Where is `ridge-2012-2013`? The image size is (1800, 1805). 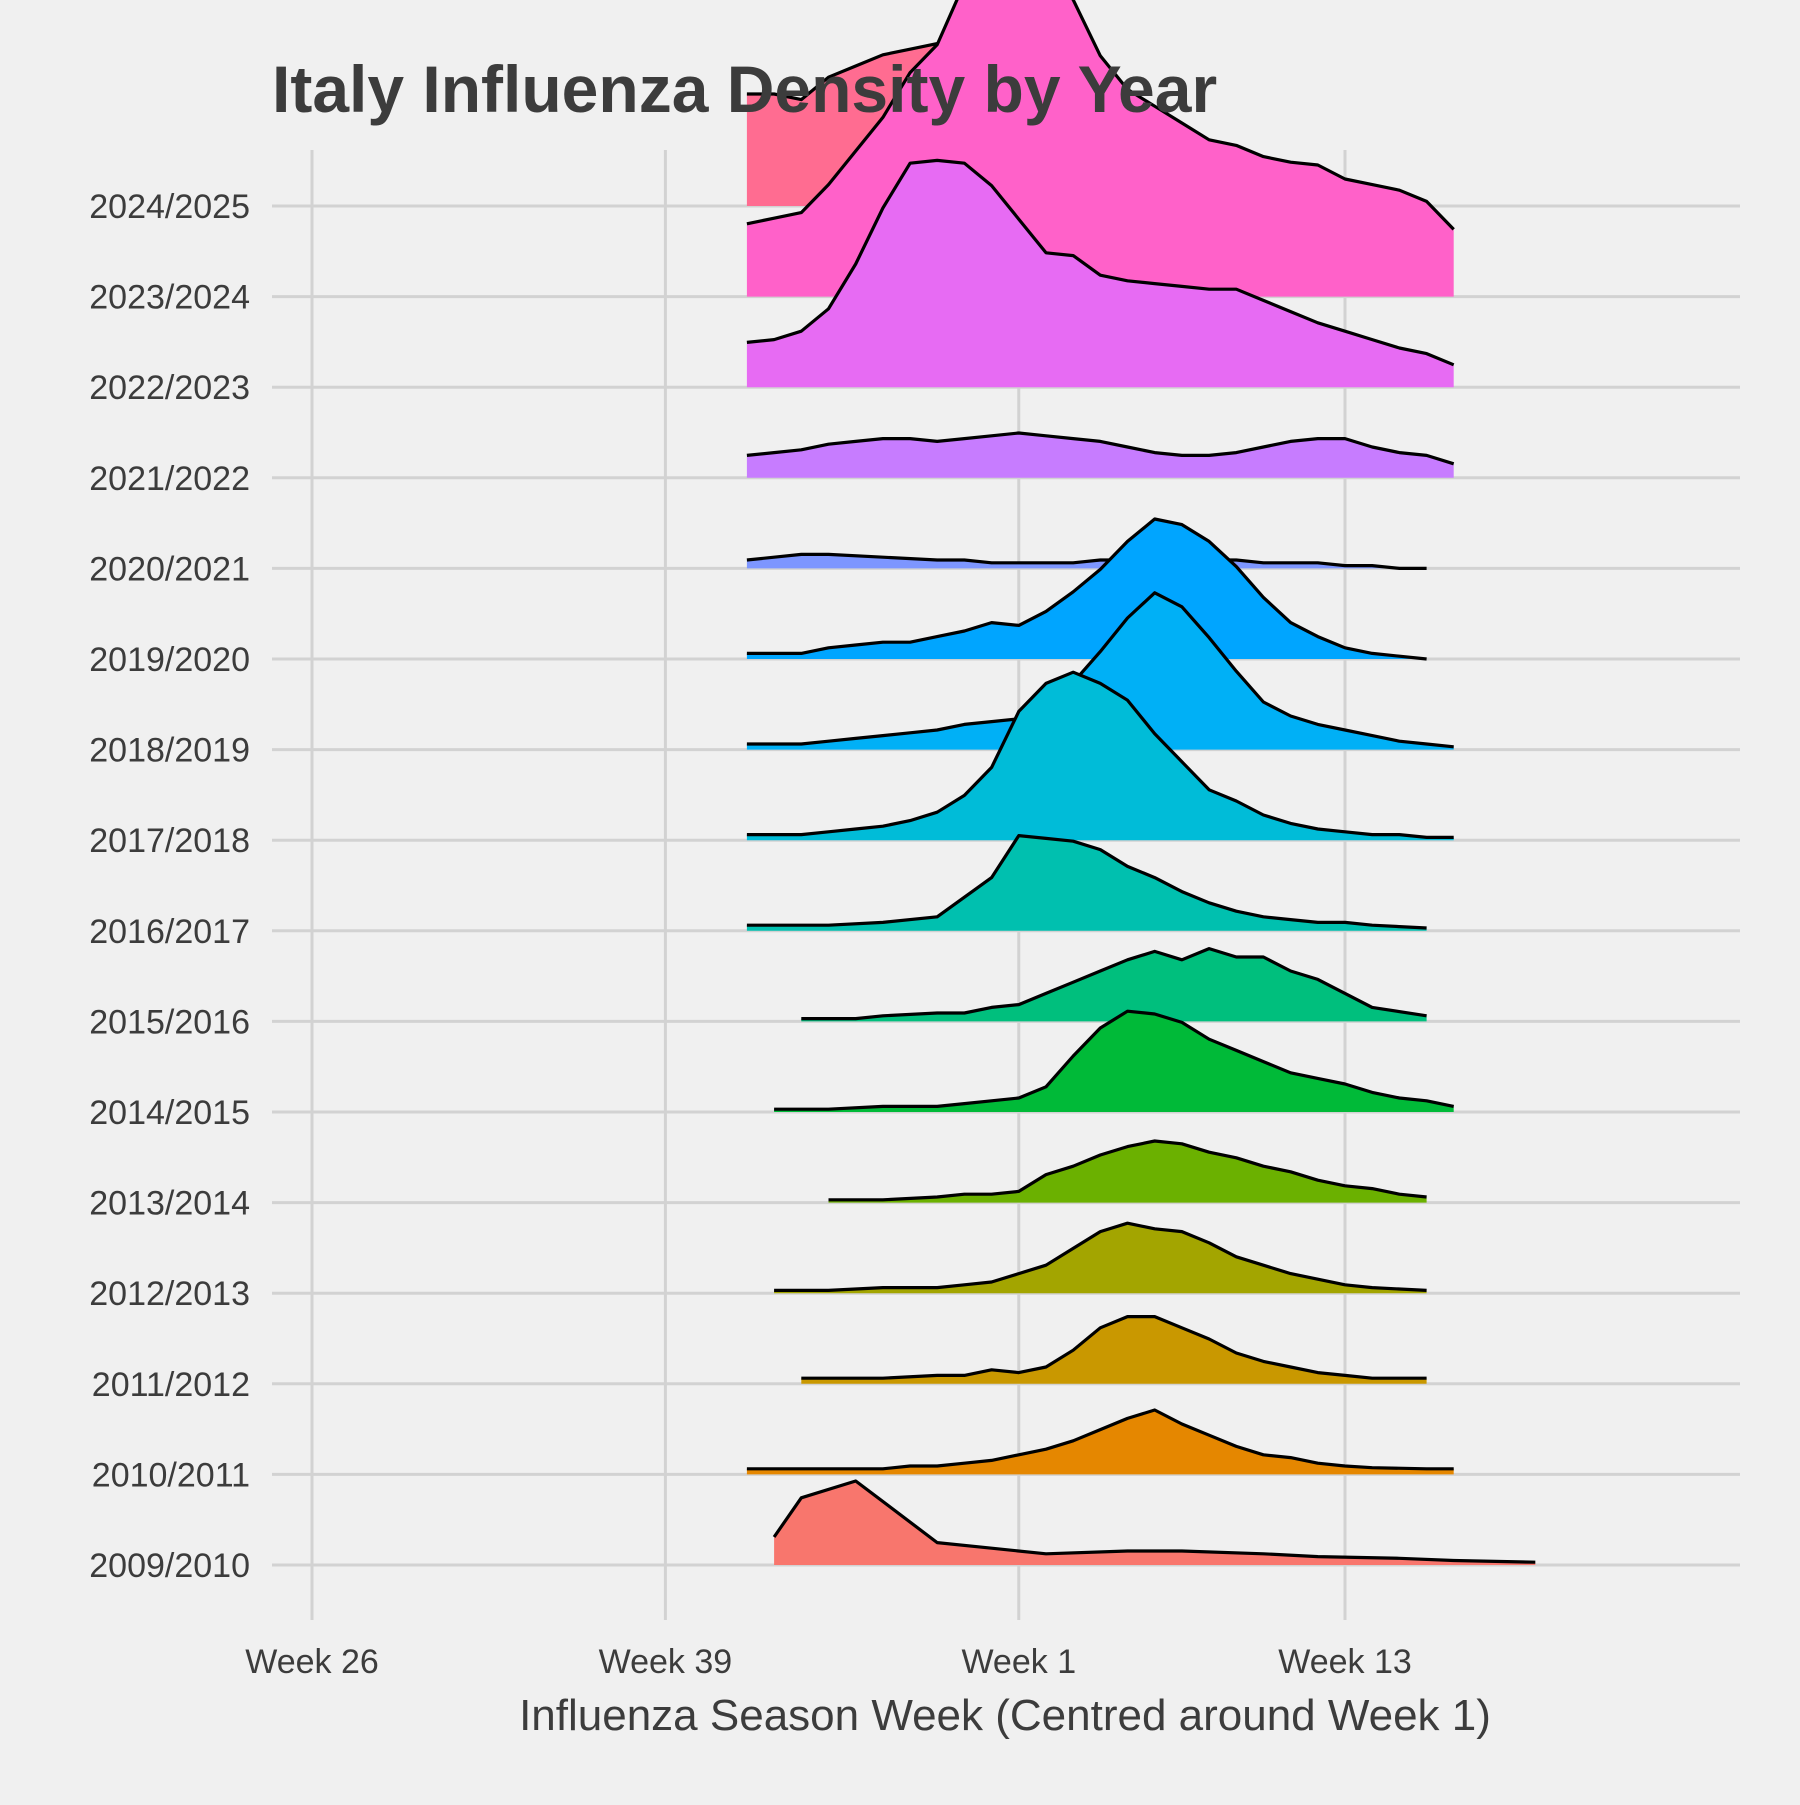 ridge-2012-2013 is located at coordinates (1100, 1257).